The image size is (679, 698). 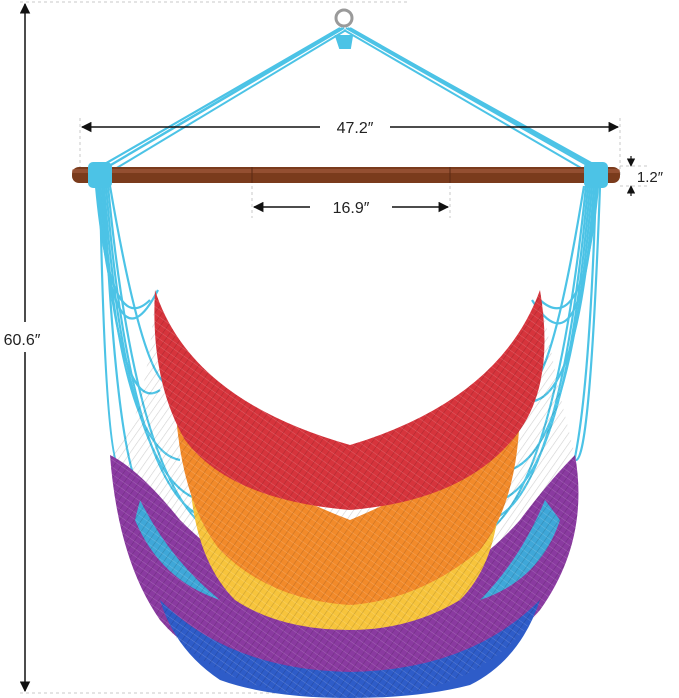 I want to click on spreader-bar, so click(x=346, y=175).